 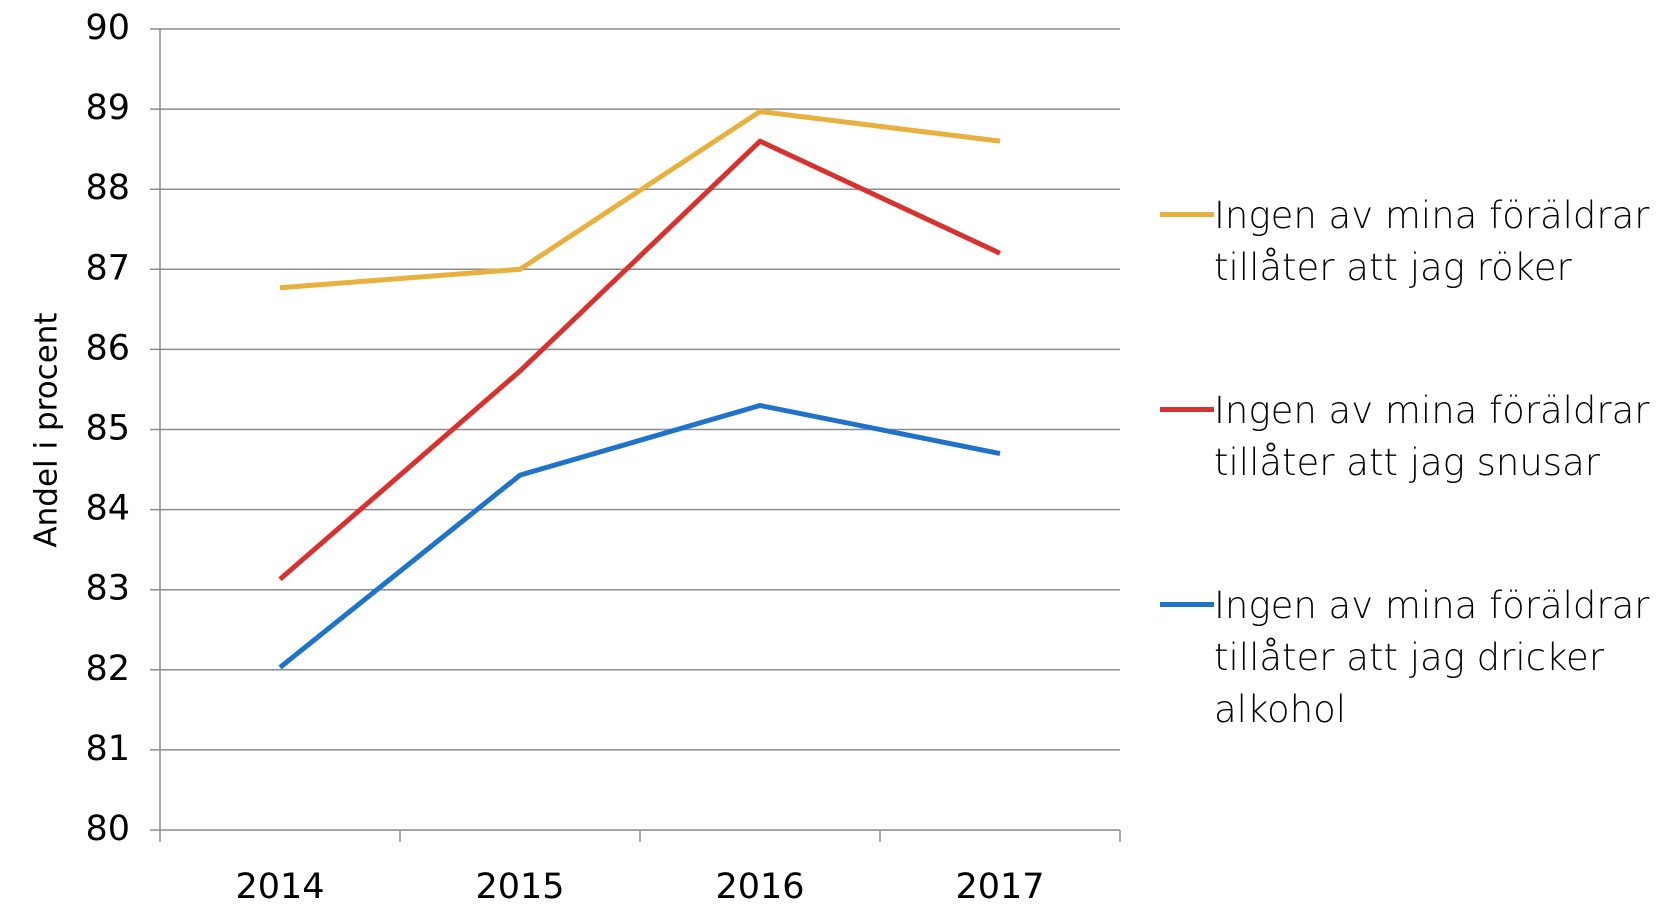 What do you see at coordinates (107, 188) in the screenshot?
I see `y-tick-label: 88` at bounding box center [107, 188].